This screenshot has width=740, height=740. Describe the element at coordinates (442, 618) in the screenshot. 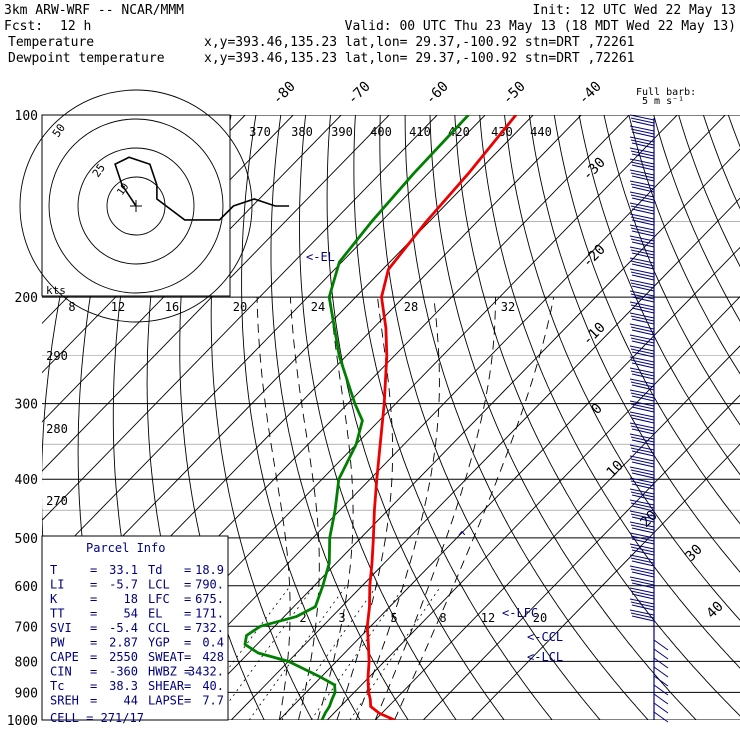

I see `mixing-ratio-label: 8` at that location.